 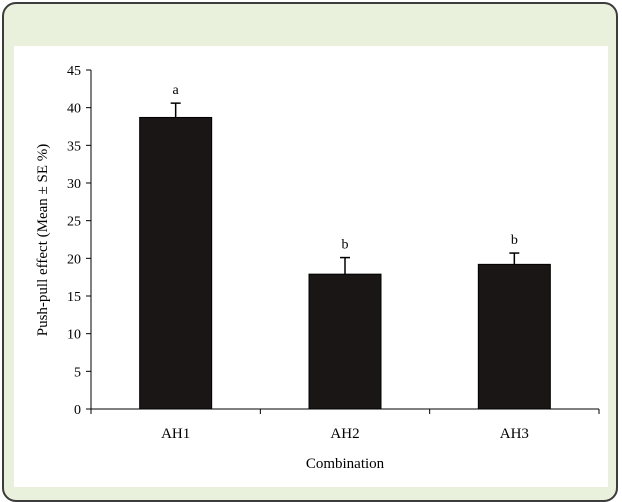 What do you see at coordinates (77, 410) in the screenshot?
I see `y-tick-label-0: 0` at bounding box center [77, 410].